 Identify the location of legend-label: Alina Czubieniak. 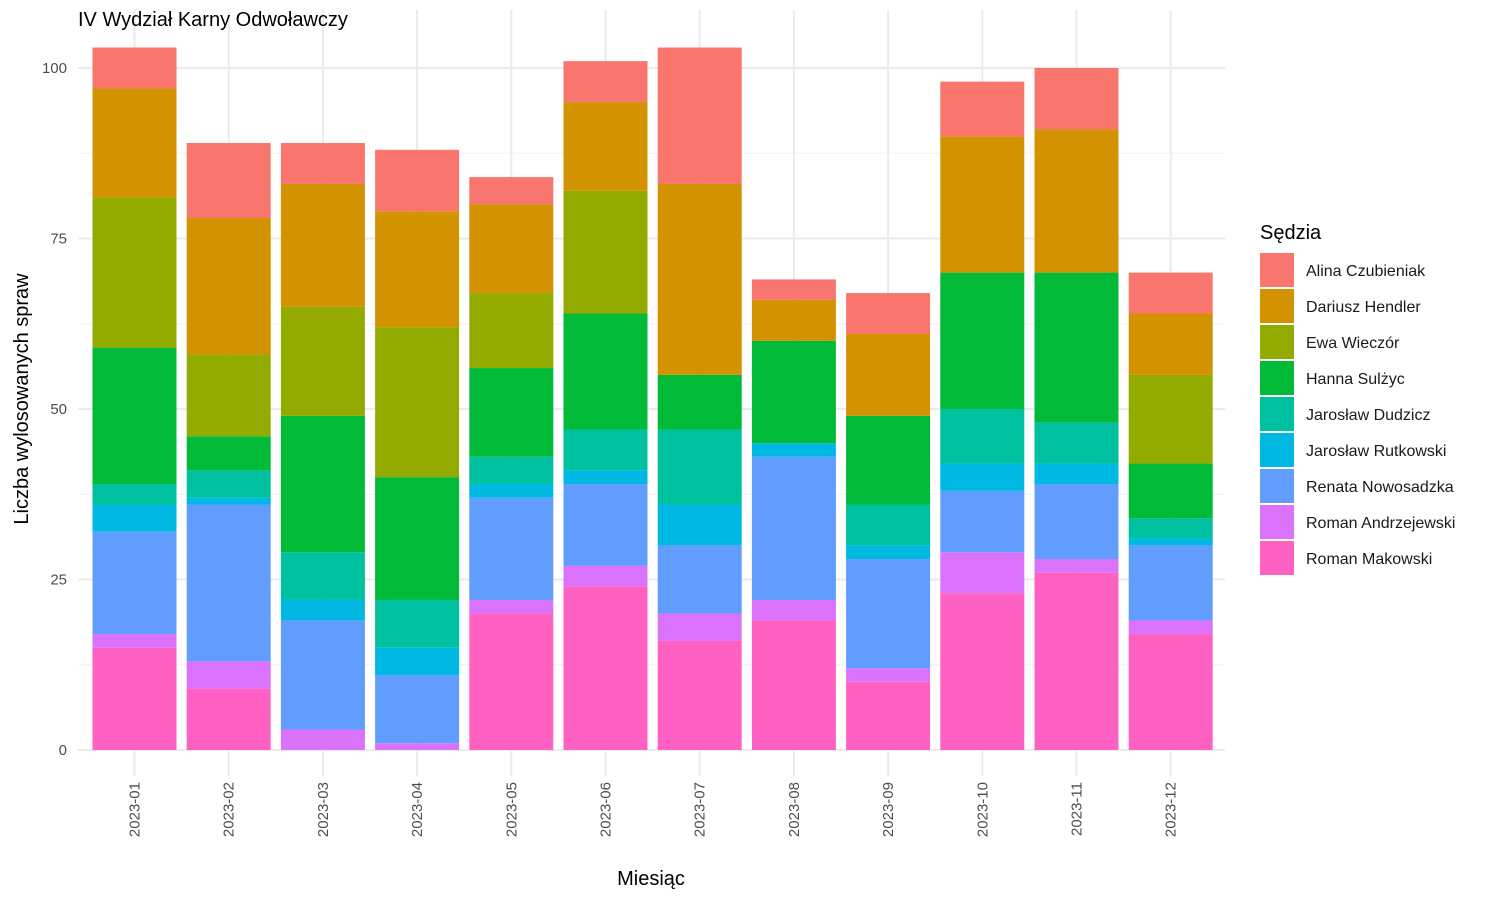
(1366, 271).